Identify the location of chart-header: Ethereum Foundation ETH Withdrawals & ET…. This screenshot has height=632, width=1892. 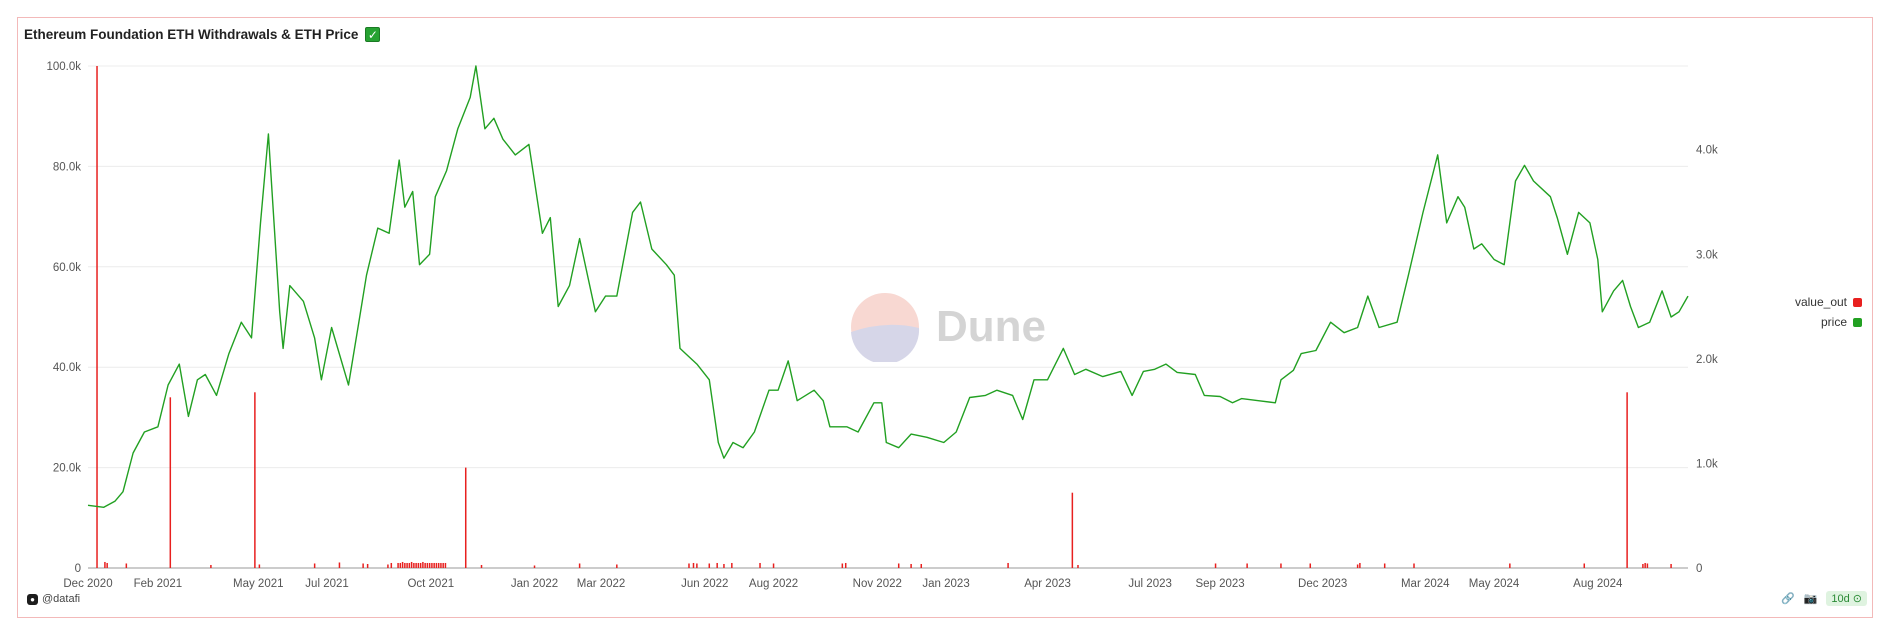
(202, 34).